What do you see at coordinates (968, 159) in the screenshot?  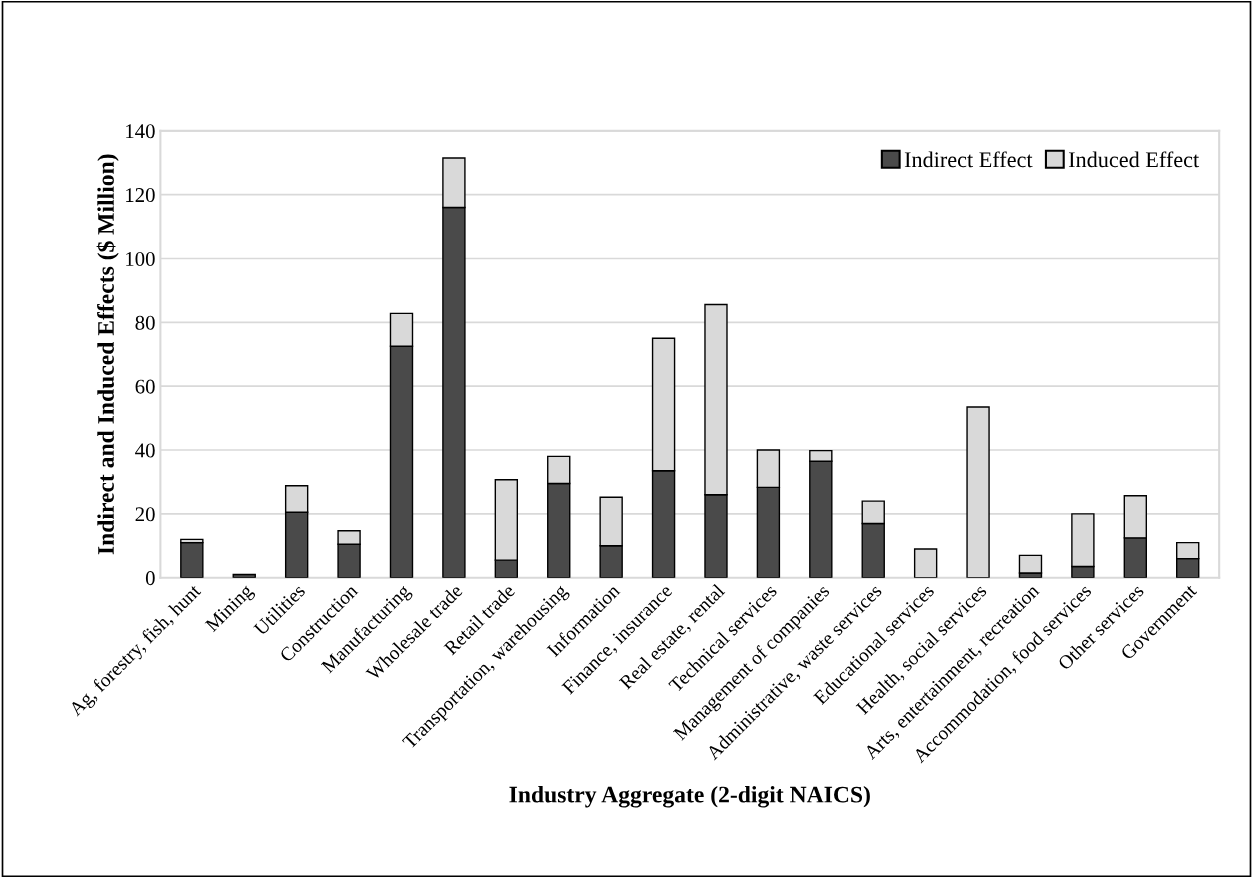 I see `legend-label: Indirect Effect` at bounding box center [968, 159].